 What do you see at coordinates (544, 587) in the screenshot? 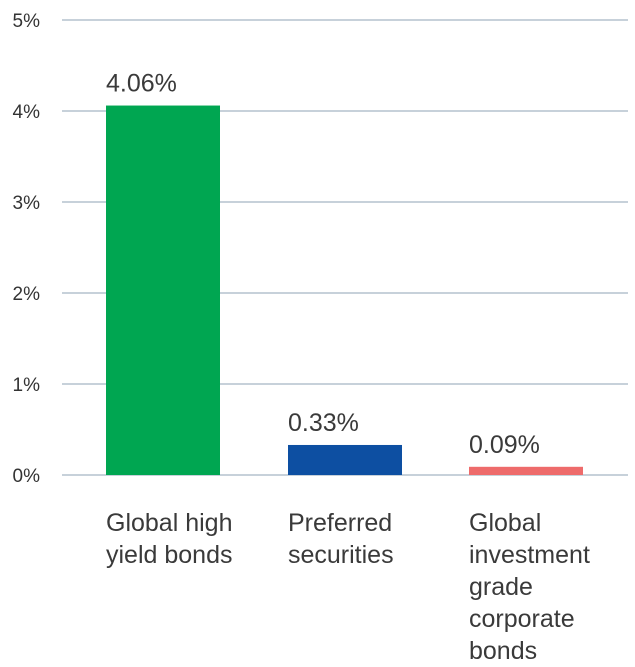
I see `category-label: Global investment grade corporate bonds` at bounding box center [544, 587].